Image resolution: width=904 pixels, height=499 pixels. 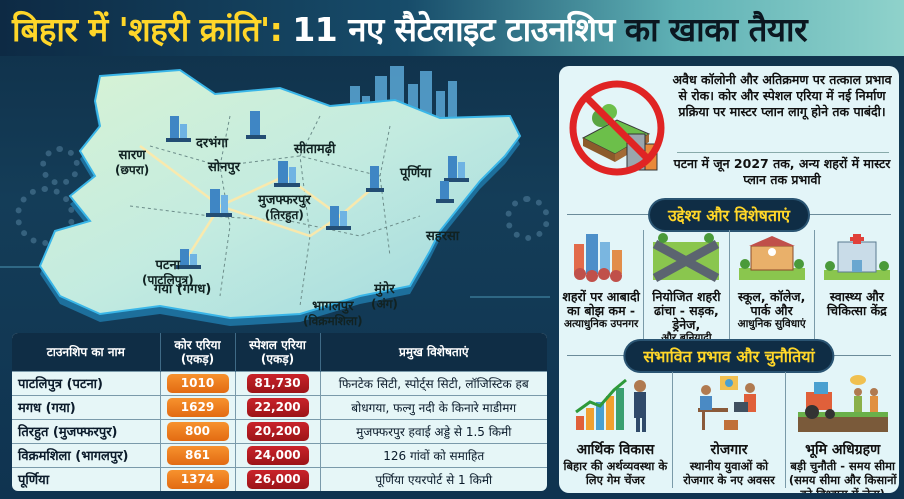 I want to click on core-area-value: 1010, so click(x=197, y=383).